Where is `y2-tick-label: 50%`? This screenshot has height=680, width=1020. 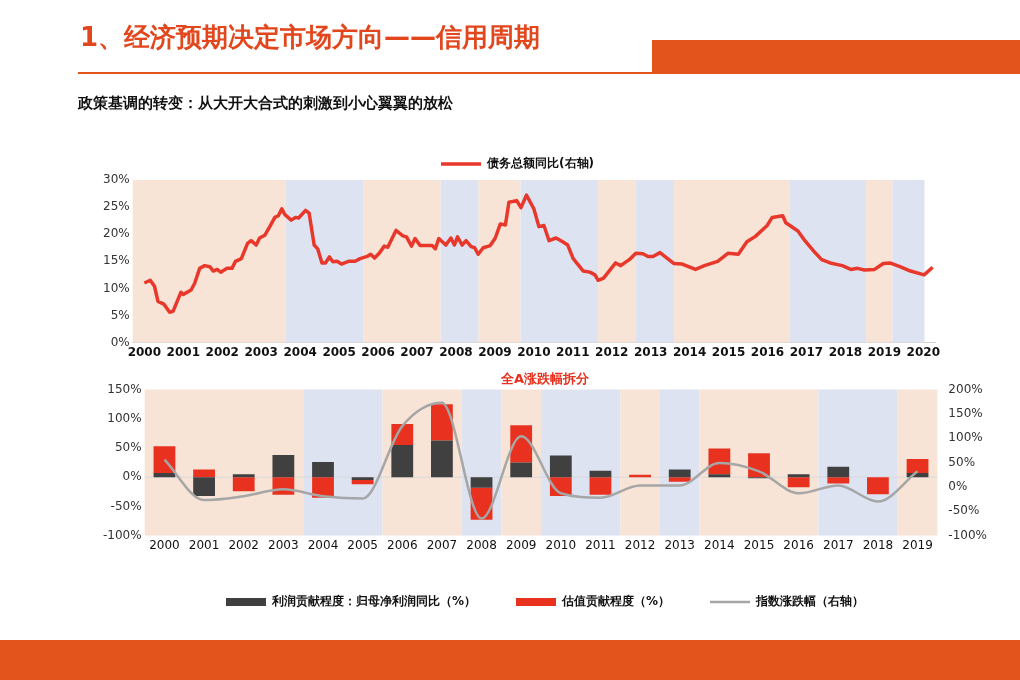 y2-tick-label: 50% is located at coordinates (962, 461).